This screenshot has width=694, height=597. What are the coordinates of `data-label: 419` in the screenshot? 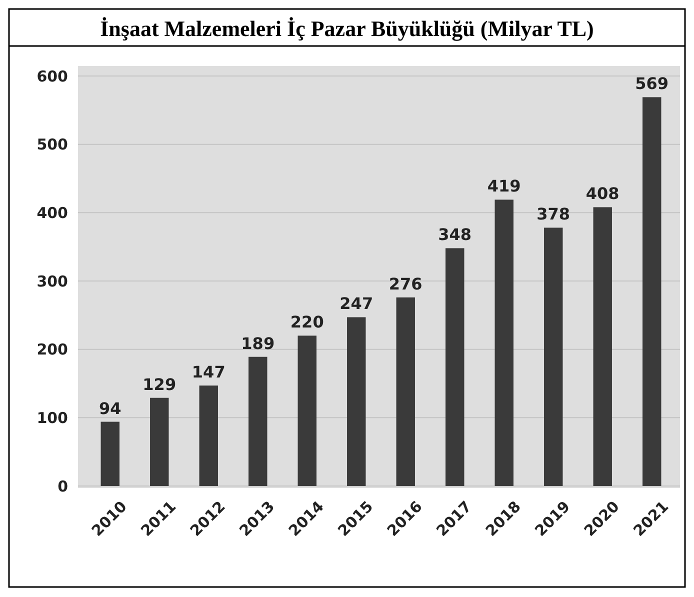 It's located at (504, 186).